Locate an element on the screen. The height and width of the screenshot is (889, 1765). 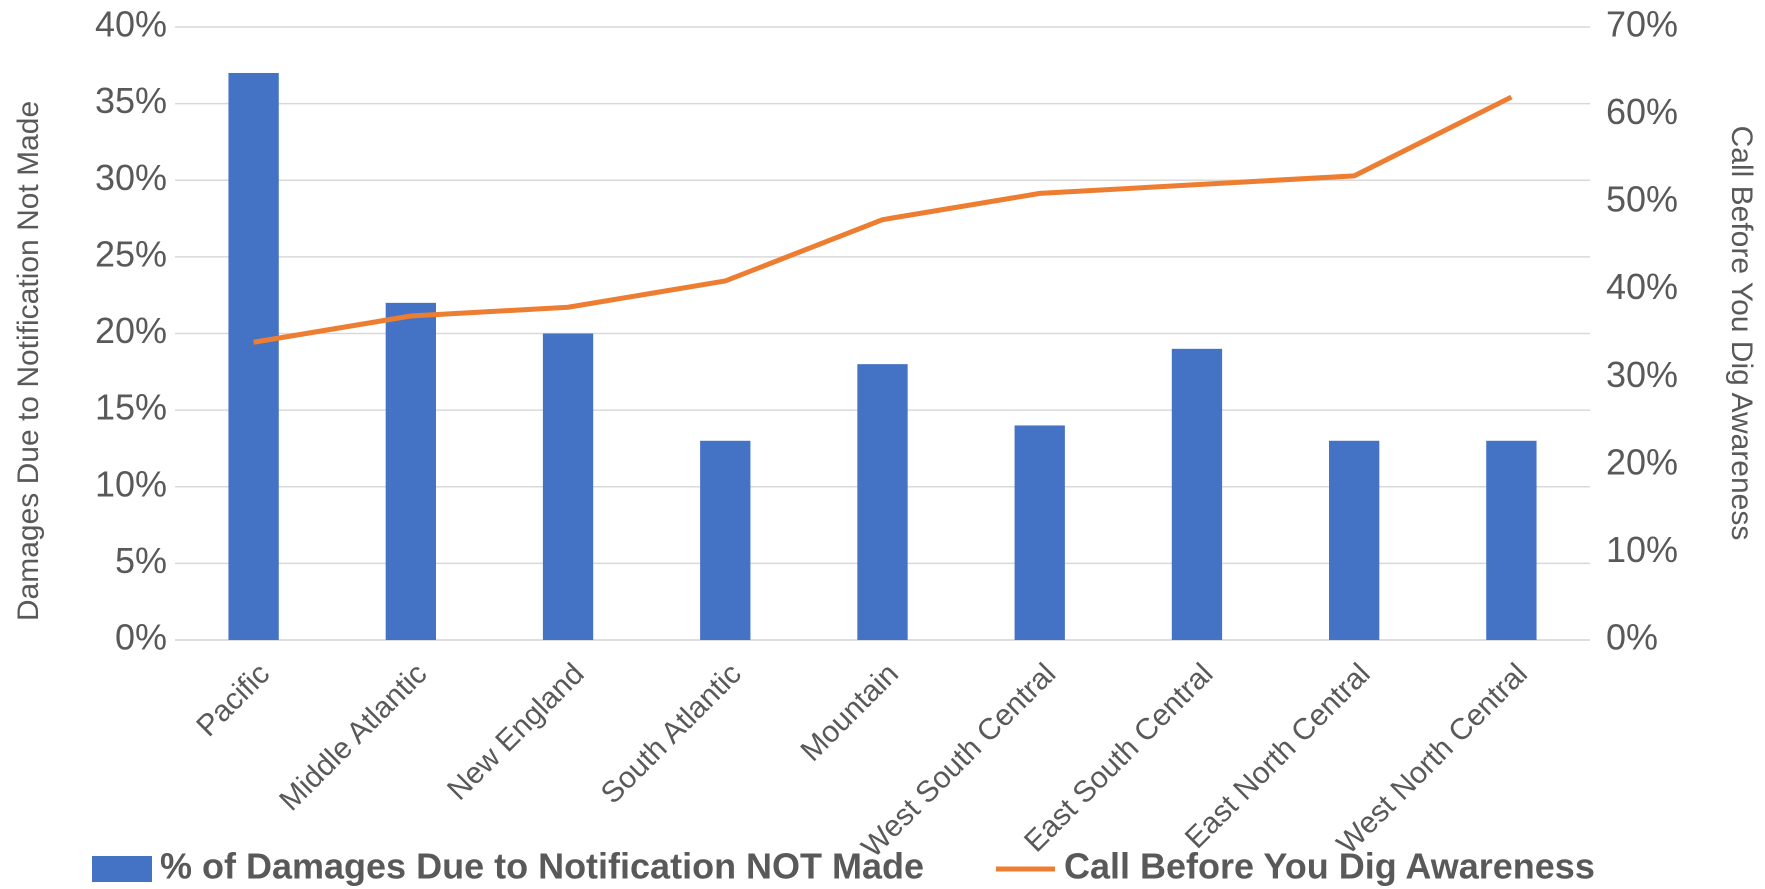
y2-axis-title: Call Before You Dig Awareness is located at coordinates (1741, 333).